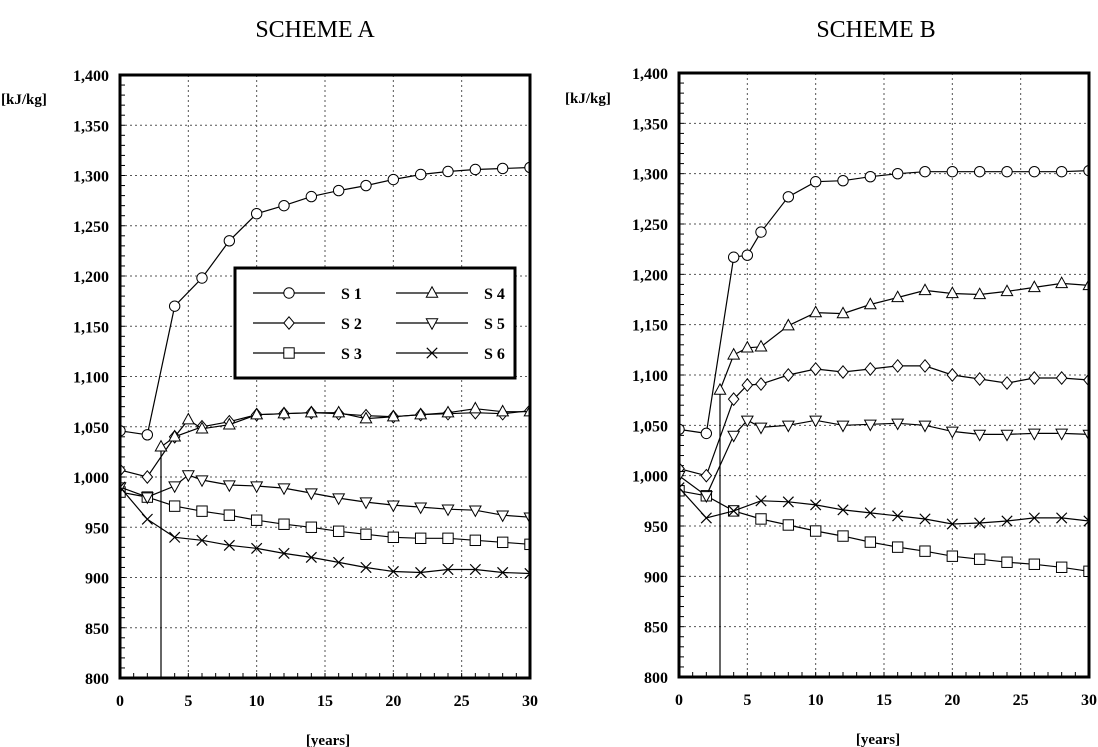 The width and height of the screenshot is (1098, 747). I want to click on y-tick-label: 1,350, so click(650, 124).